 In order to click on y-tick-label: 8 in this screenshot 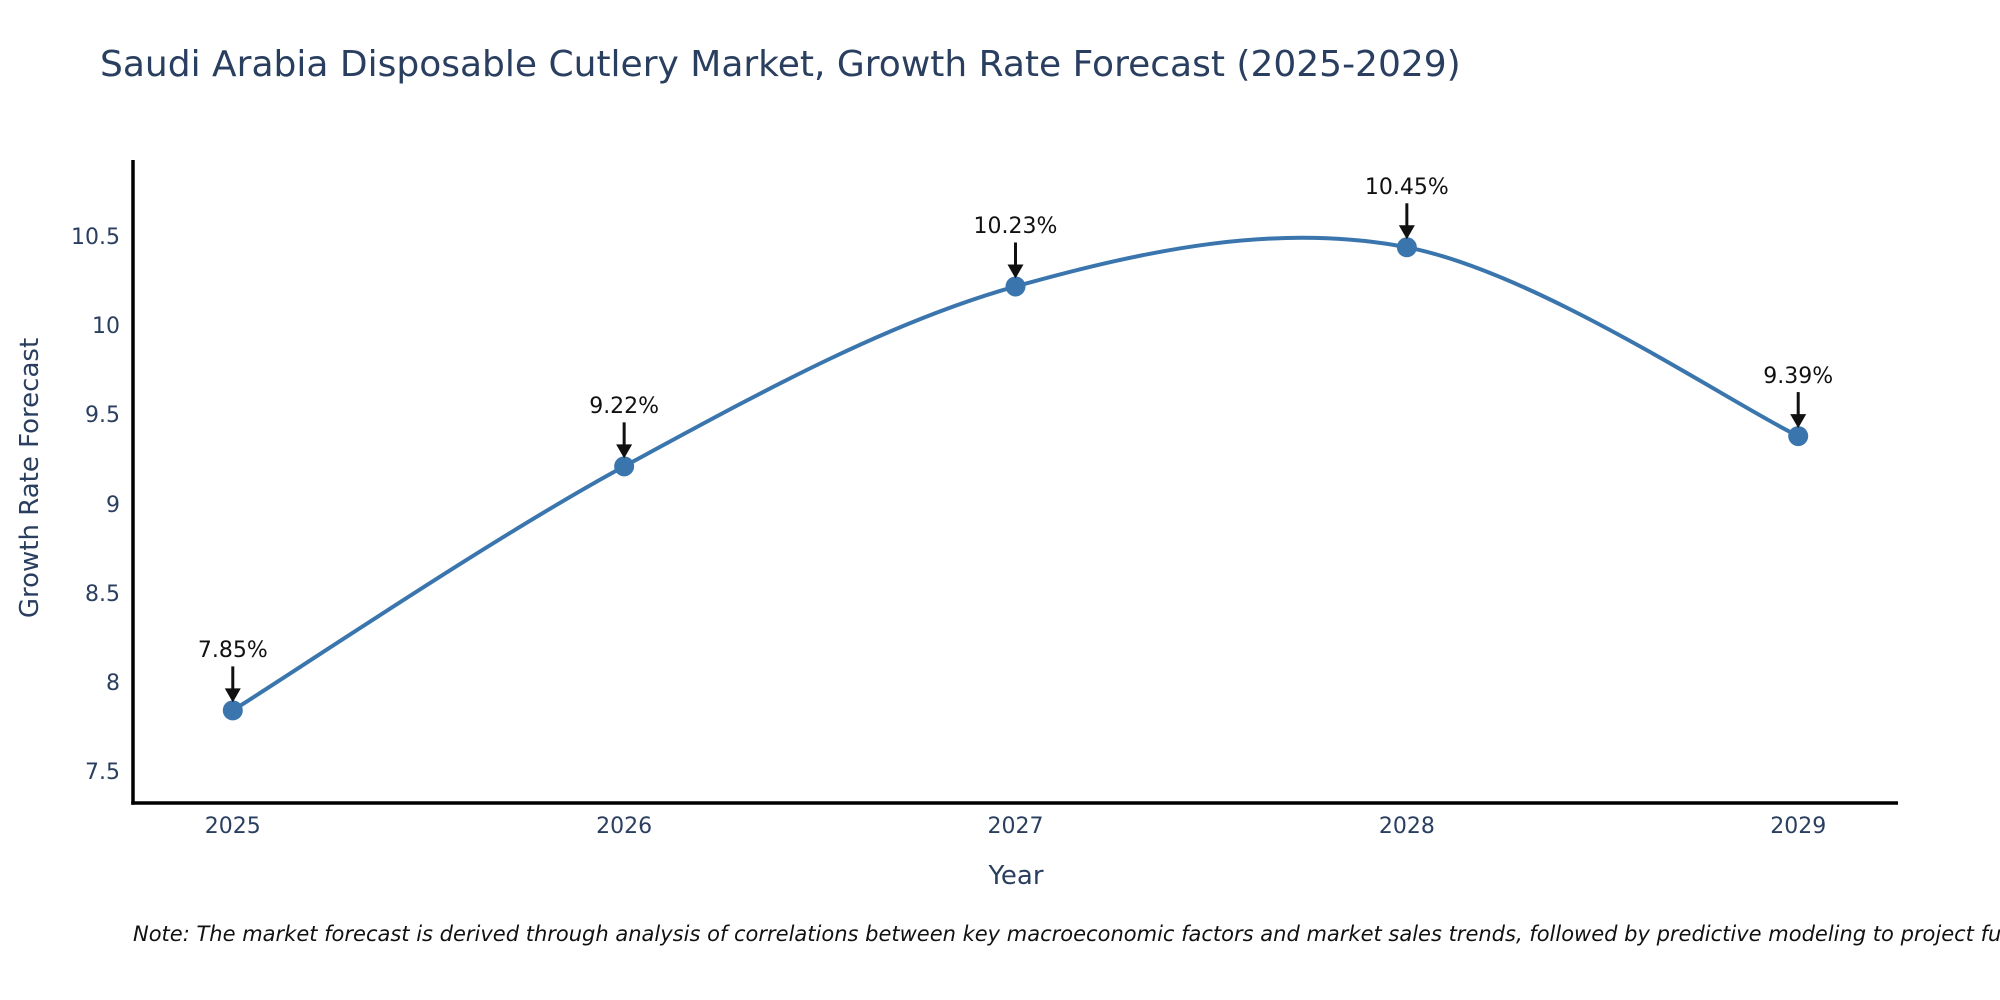, I will do `click(113, 683)`.